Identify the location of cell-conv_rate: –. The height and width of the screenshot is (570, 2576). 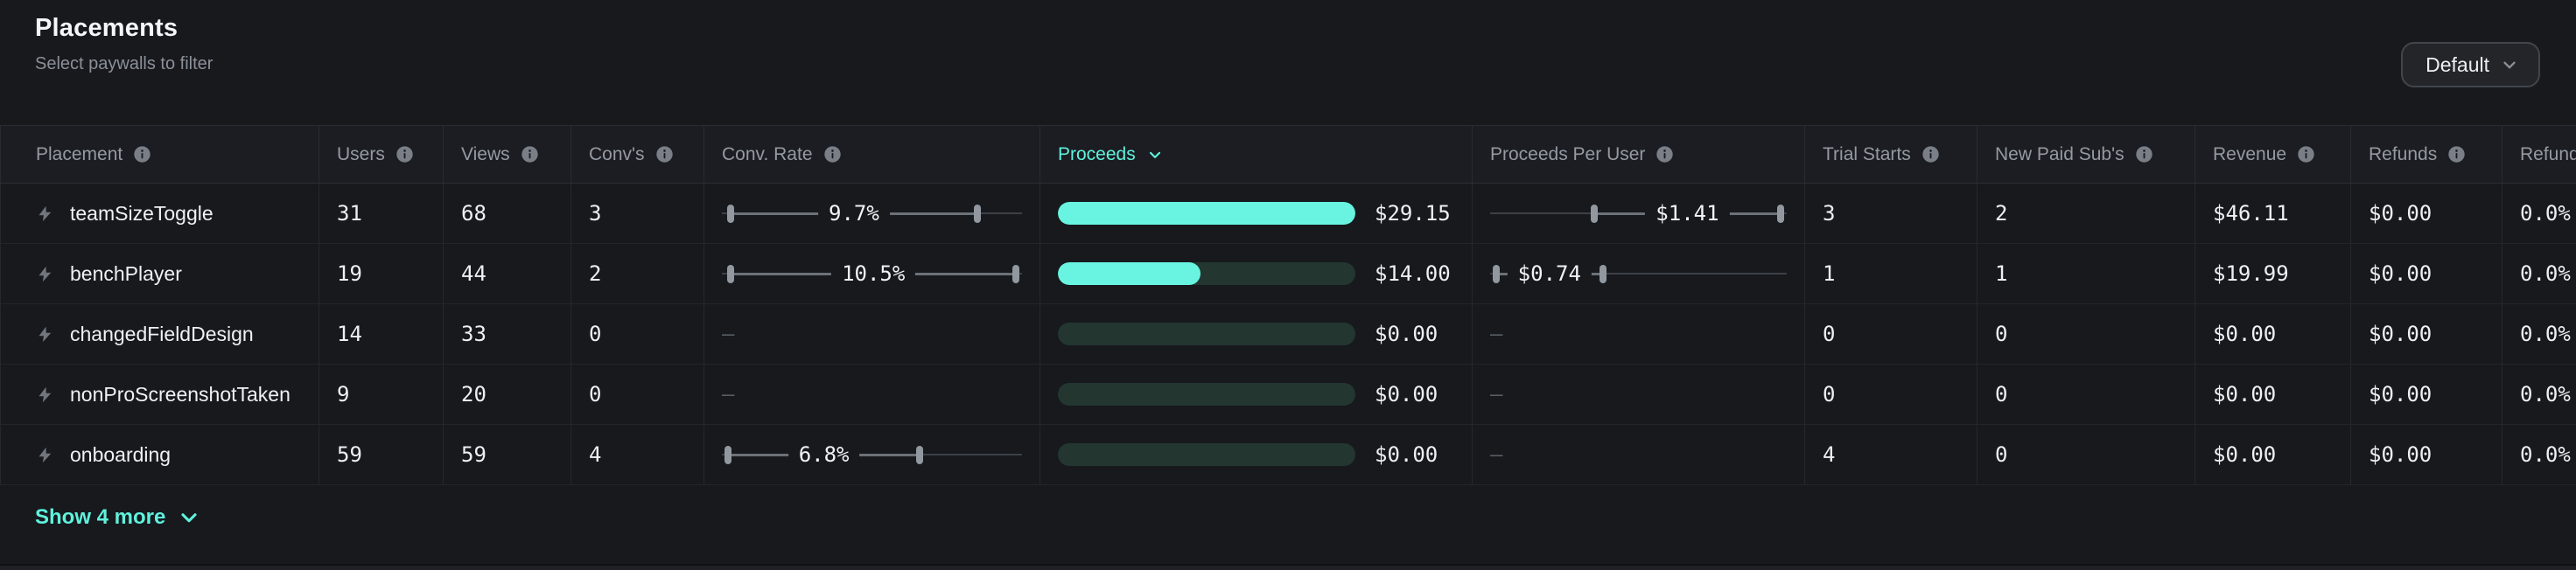
(872, 334).